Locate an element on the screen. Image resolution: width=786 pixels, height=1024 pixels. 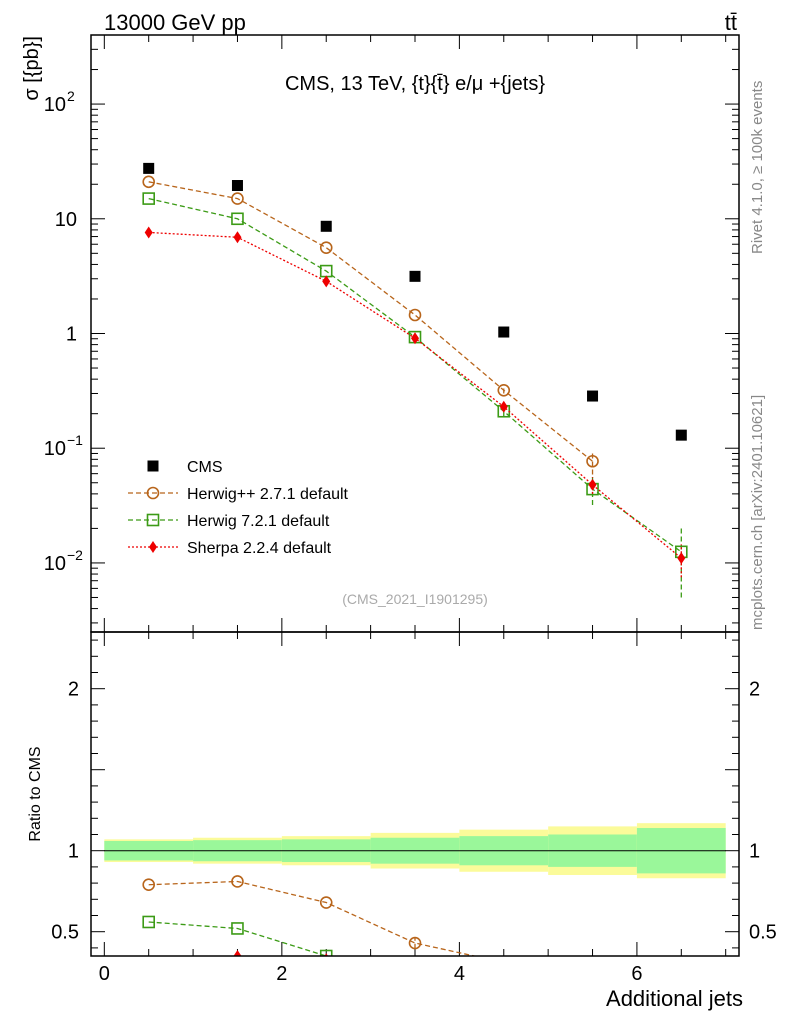
legend-item: Herwig 7.2.1 default is located at coordinates (229, 521).